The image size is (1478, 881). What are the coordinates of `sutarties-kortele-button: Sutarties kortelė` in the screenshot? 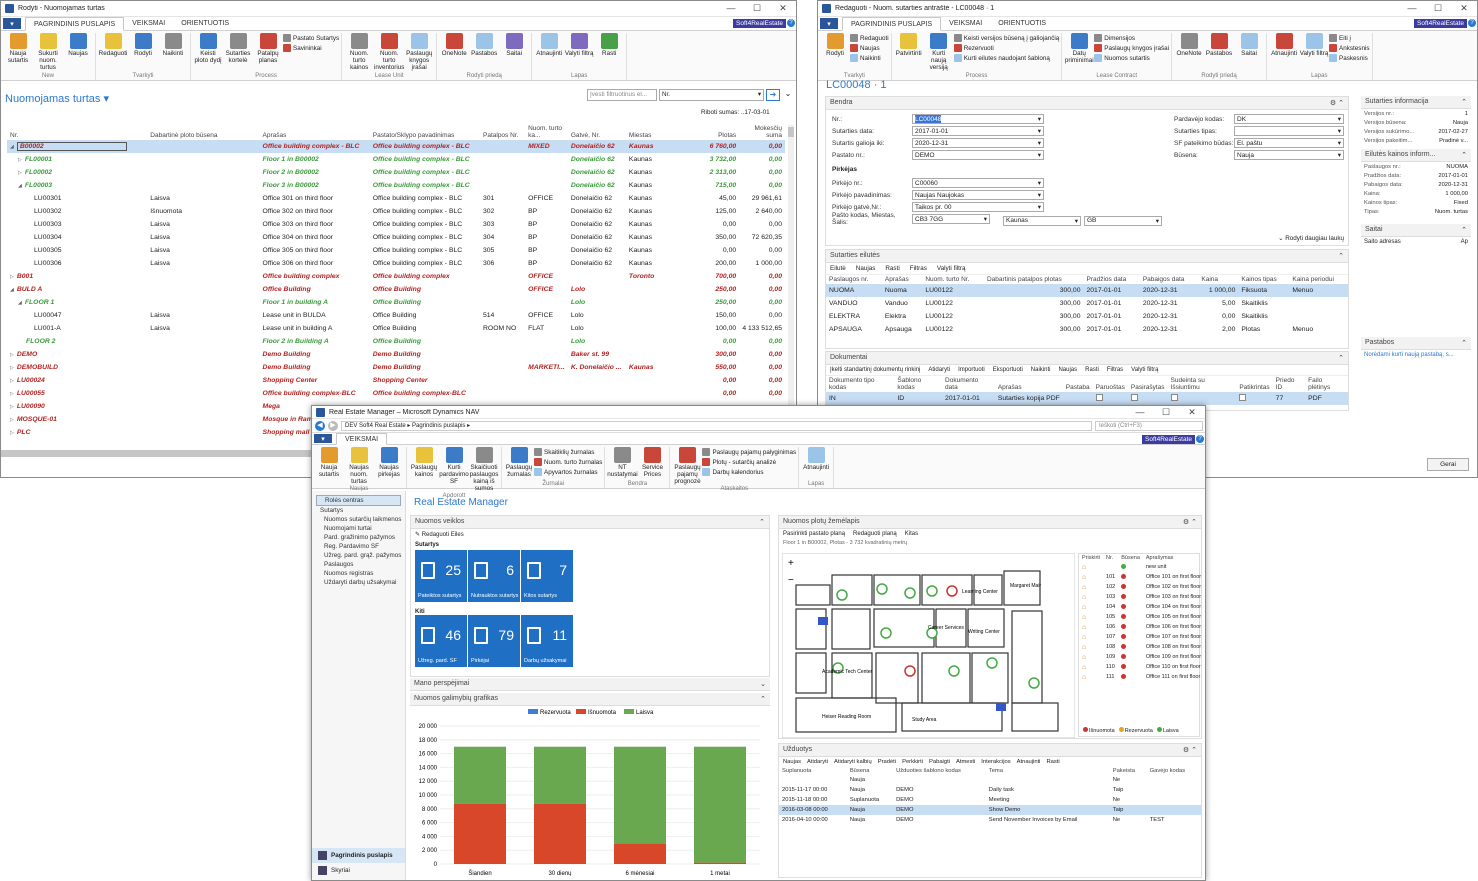 It's located at (238, 48).